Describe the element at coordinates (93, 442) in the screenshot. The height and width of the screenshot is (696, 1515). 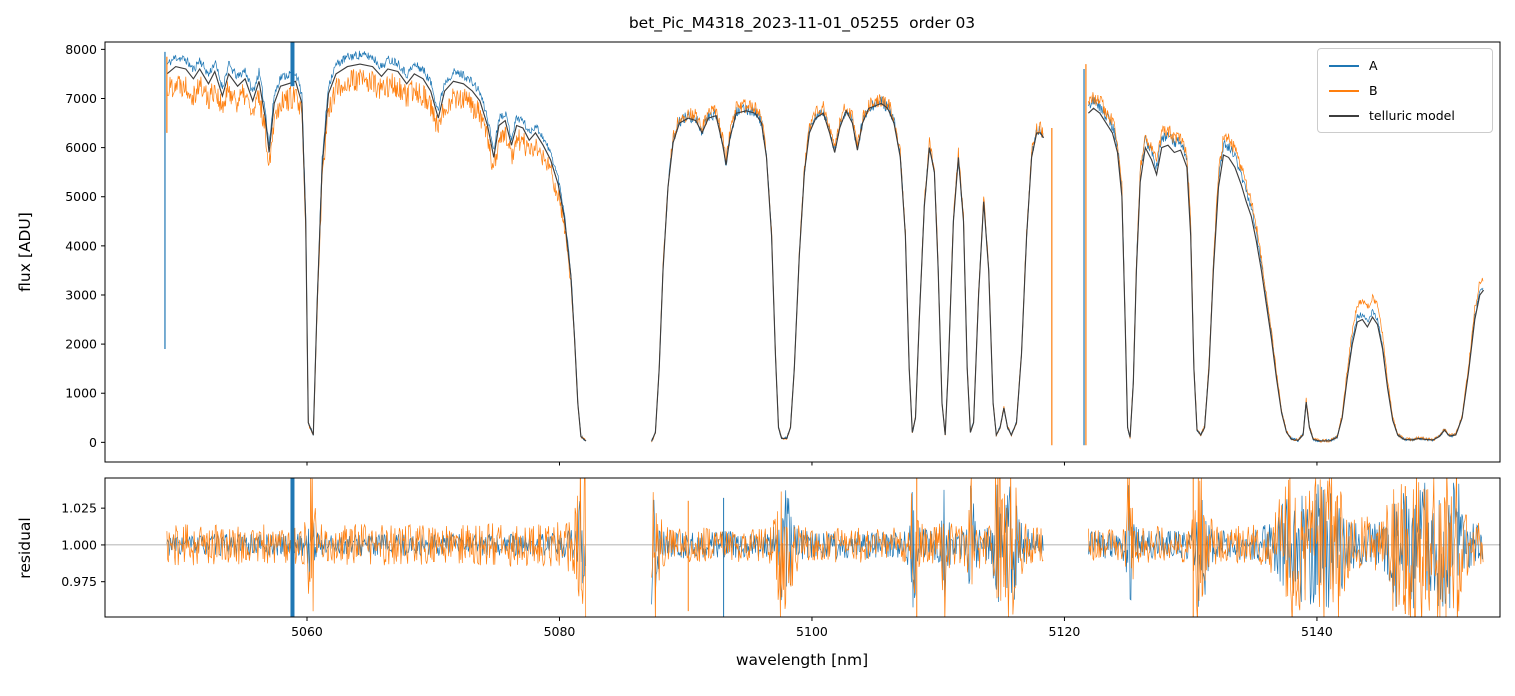
I see `flux-tick-label: 0` at that location.